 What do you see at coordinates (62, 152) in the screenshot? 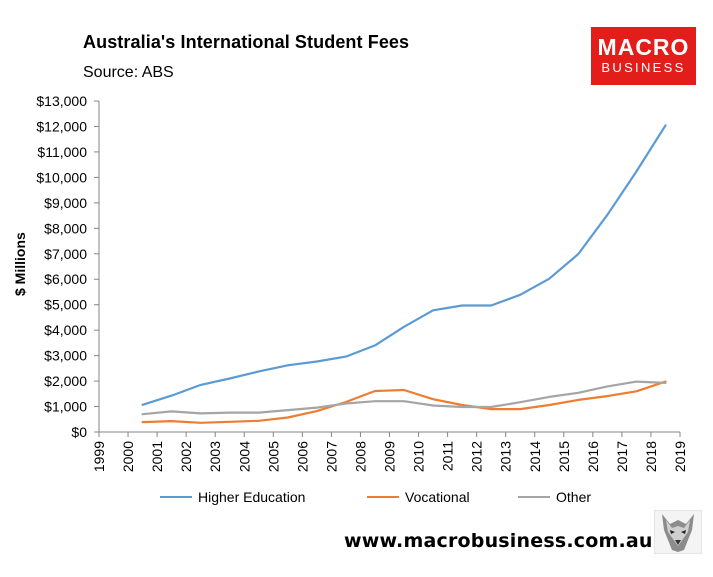
I see `y-tick-label: $11,000` at bounding box center [62, 152].